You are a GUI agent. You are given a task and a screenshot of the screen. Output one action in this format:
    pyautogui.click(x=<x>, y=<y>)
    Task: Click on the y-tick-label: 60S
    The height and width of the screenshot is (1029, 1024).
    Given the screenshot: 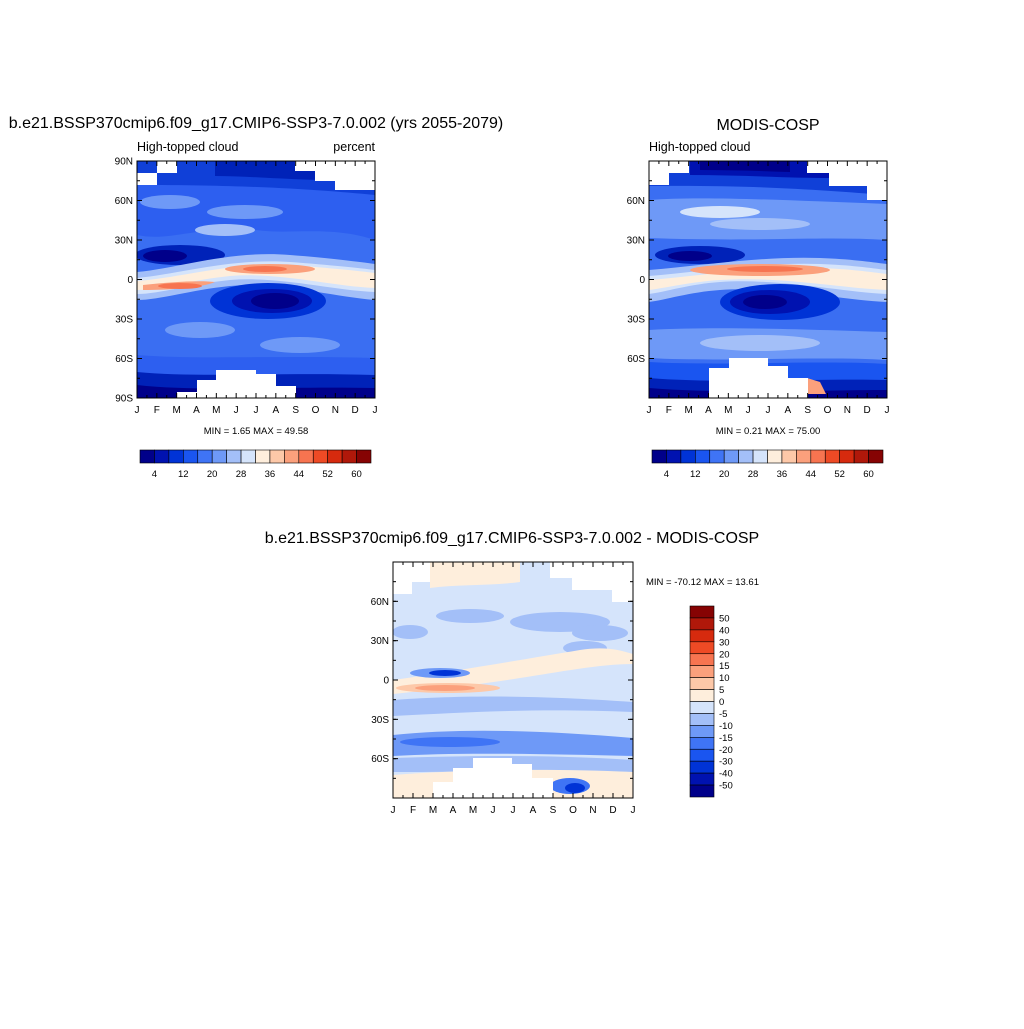 What is the action you would take?
    pyautogui.click(x=636, y=359)
    